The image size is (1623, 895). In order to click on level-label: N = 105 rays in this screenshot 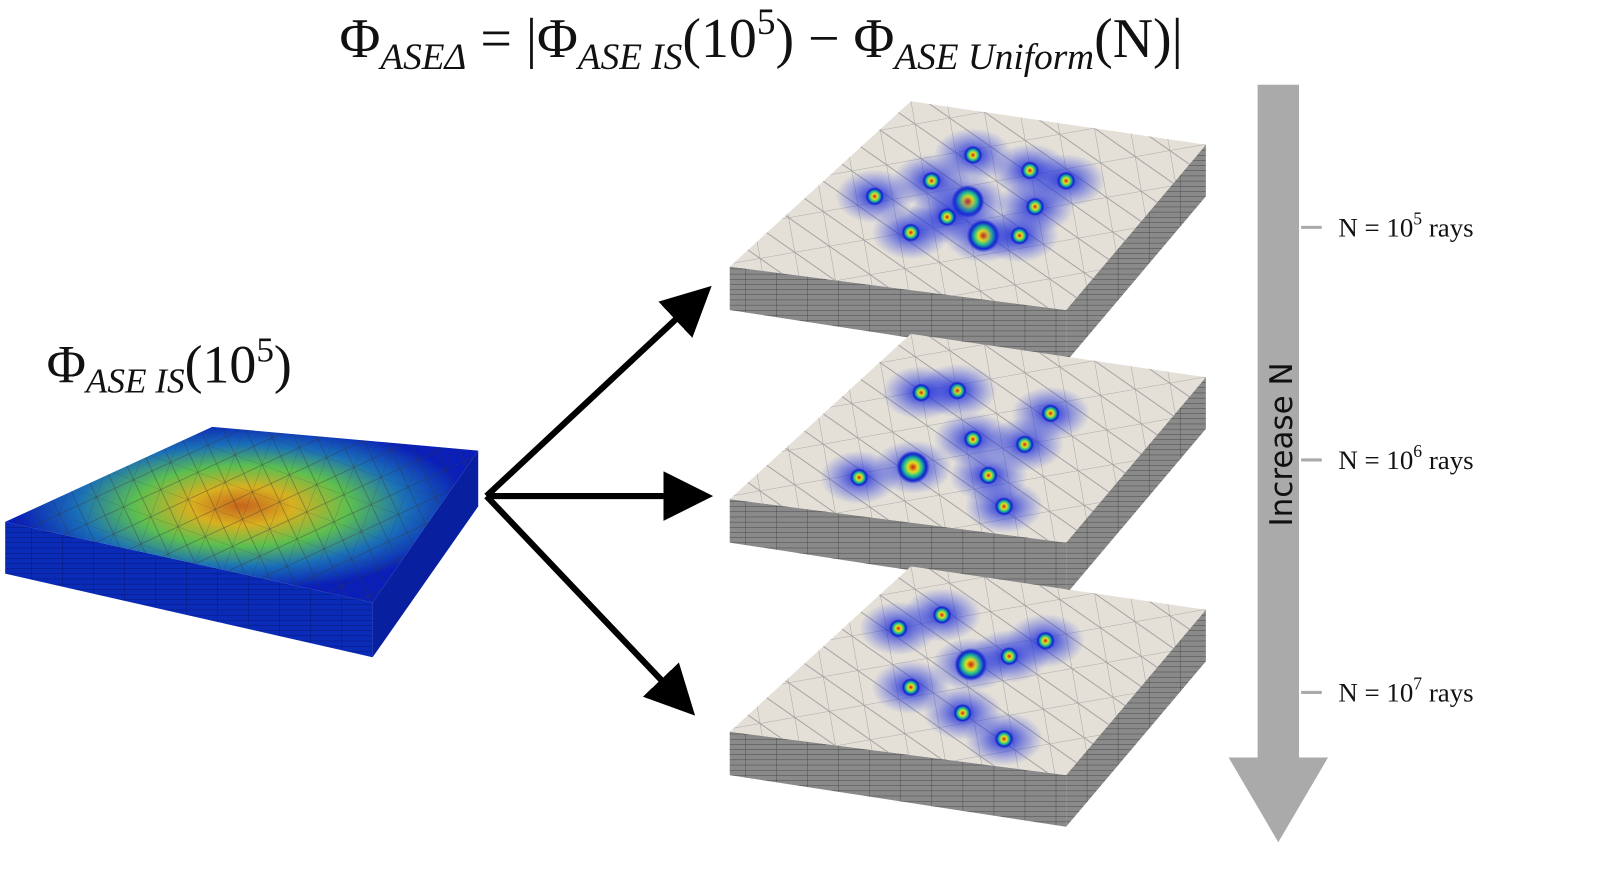, I will do `click(1405, 225)`.